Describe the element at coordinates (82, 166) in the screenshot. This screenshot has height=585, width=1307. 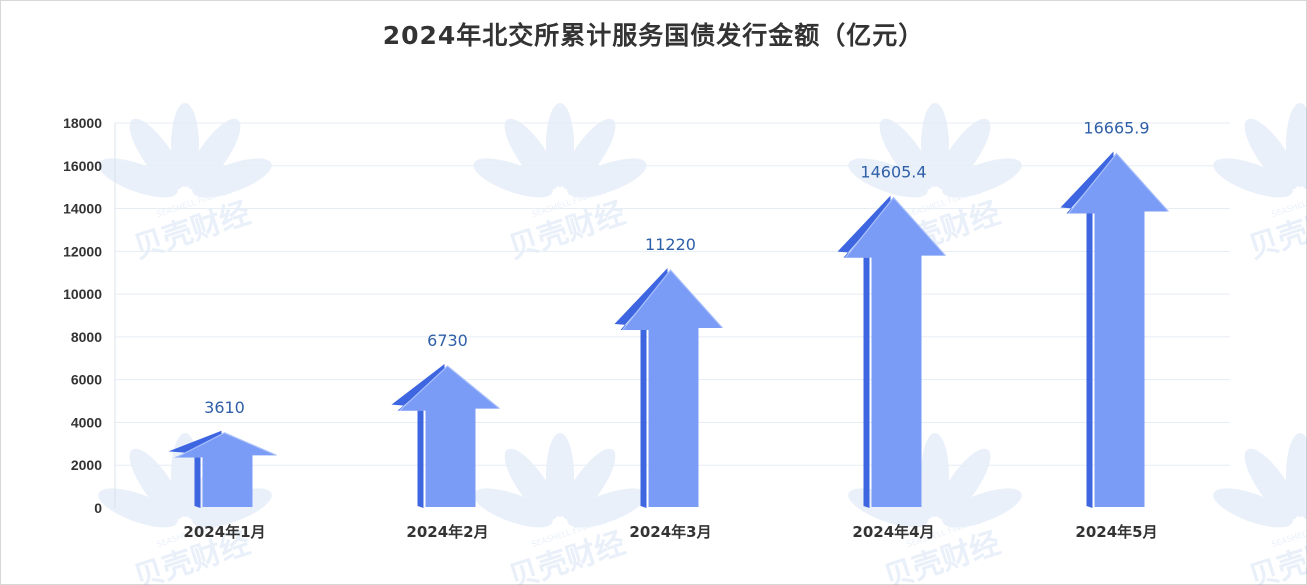
I see `y-tick-label: 16000` at that location.